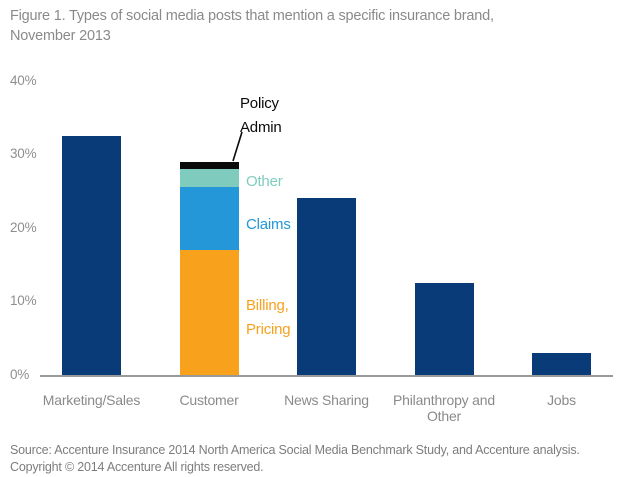 Image resolution: width=623 pixels, height=477 pixels. Describe the element at coordinates (60, 36) in the screenshot. I see `figure-title-line2: November 2013` at that location.